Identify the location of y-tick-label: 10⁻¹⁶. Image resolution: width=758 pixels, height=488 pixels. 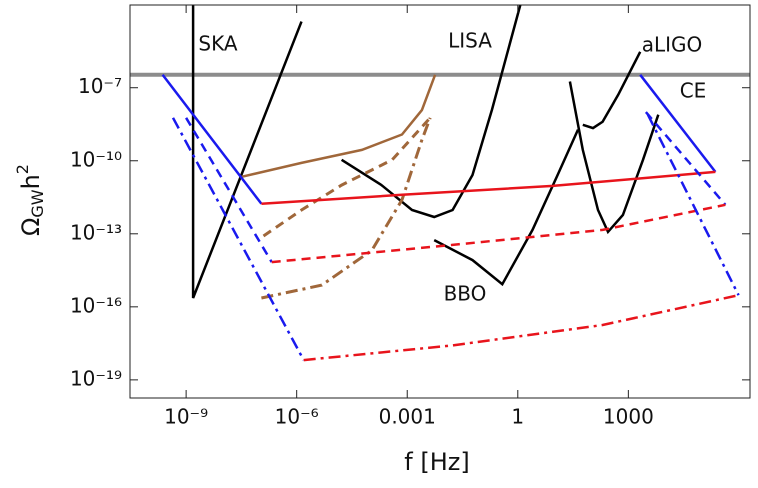
(96, 305).